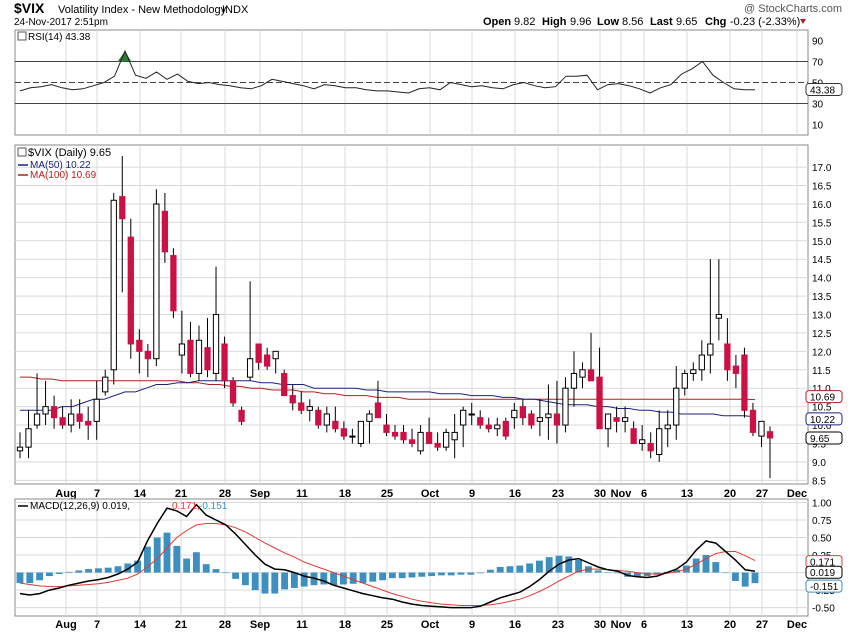 This screenshot has width=850, height=633. I want to click on chg-label: Chg, so click(715, 22).